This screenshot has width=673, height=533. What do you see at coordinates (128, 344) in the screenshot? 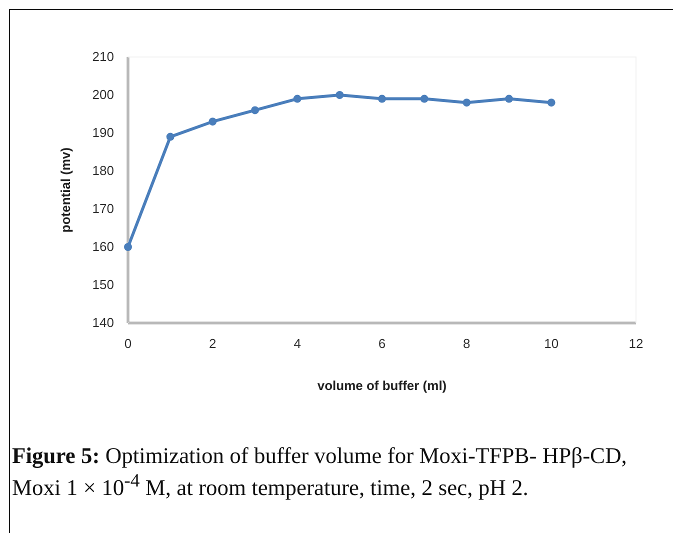
I see `x-tick-label: 0` at bounding box center [128, 344].